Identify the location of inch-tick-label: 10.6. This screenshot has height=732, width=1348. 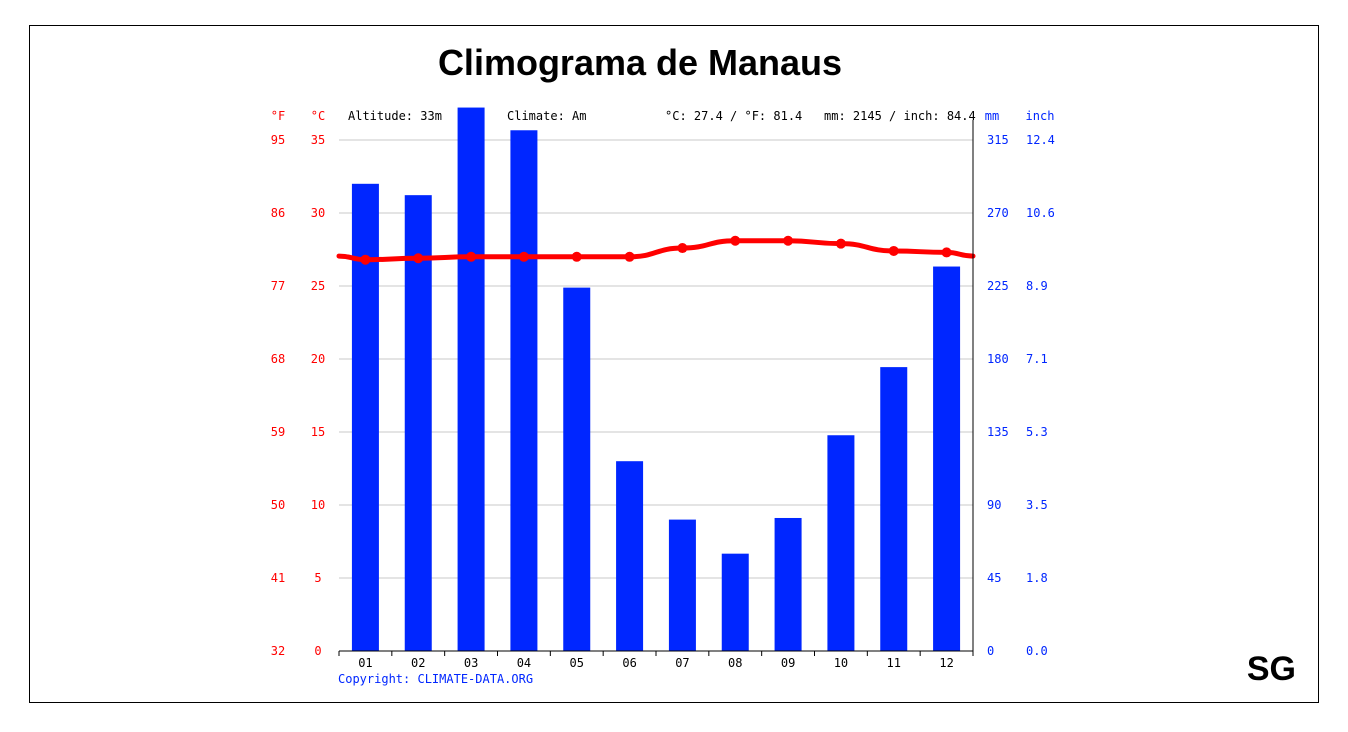
(1040, 213).